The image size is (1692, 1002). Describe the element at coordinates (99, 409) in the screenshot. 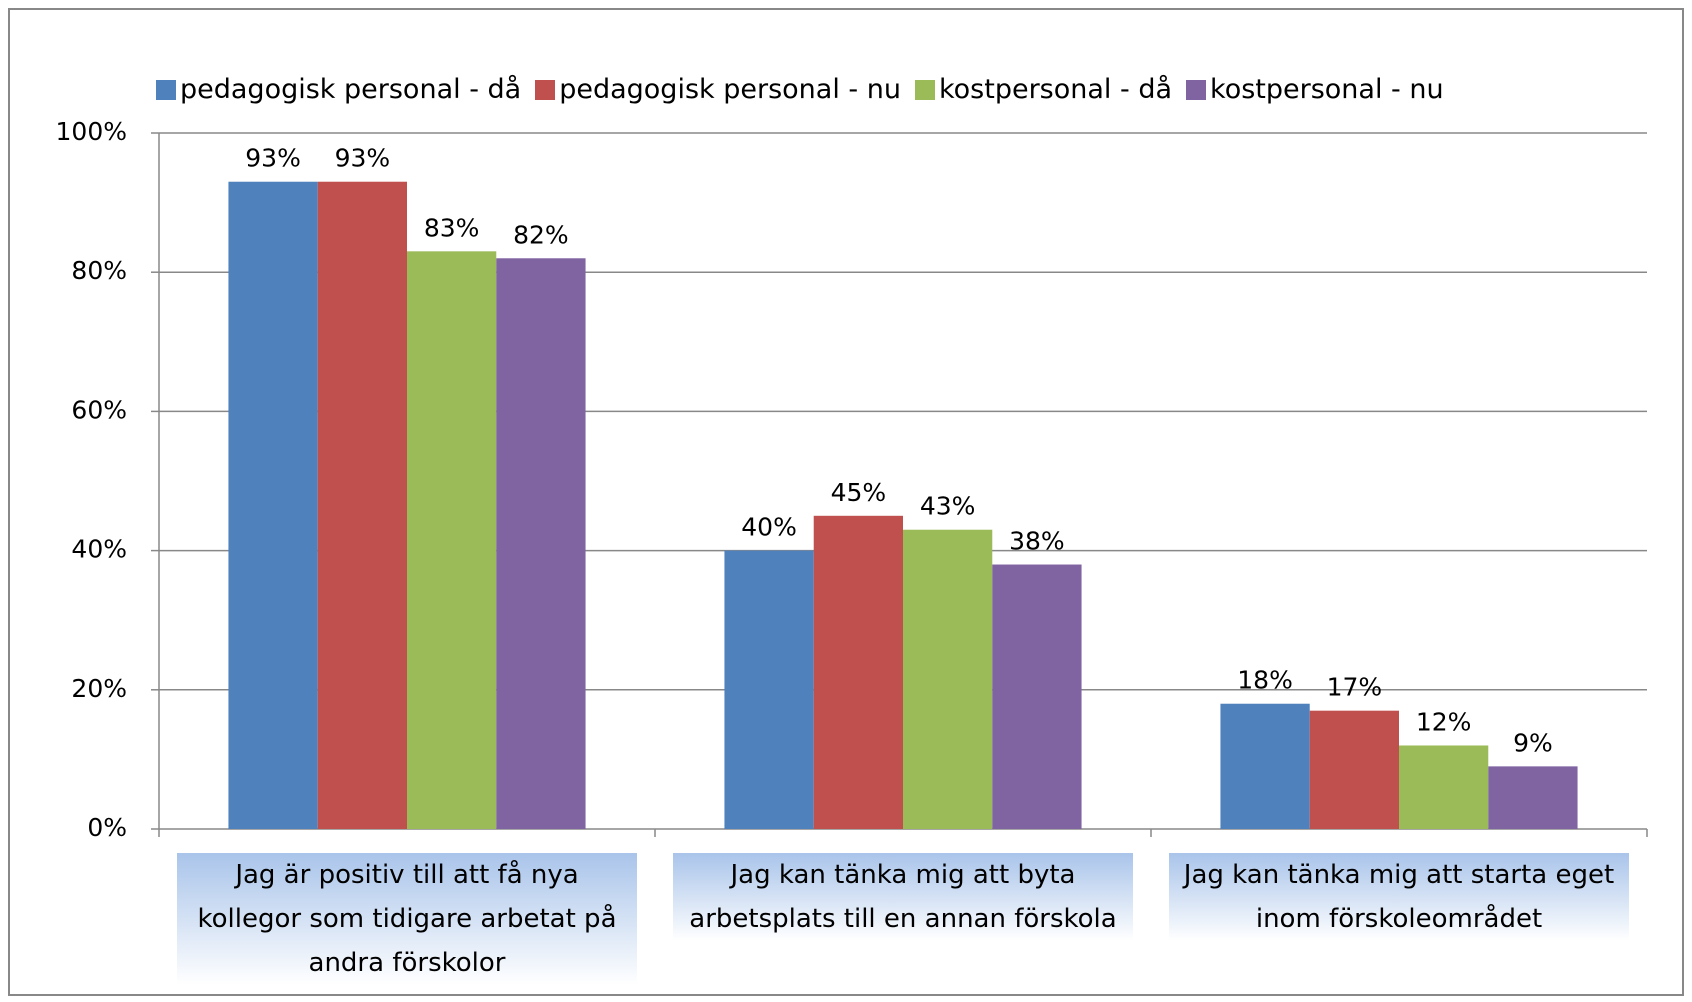

I see `y-tick-label: 60%` at that location.